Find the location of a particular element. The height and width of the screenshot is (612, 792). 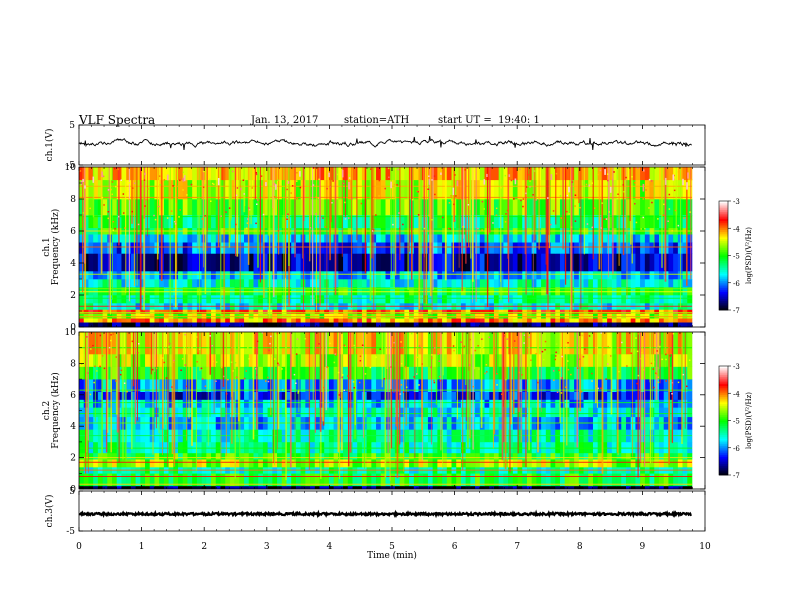

colorbar-step is located at coordinates (723, 236).